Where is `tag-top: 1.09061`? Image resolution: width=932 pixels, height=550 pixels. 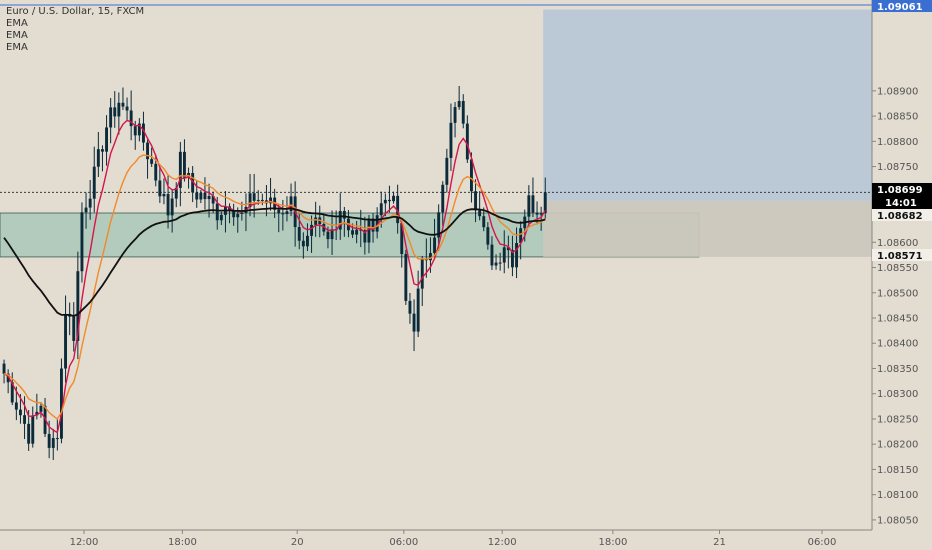
tag-top: 1.09061 is located at coordinates (900, 7).